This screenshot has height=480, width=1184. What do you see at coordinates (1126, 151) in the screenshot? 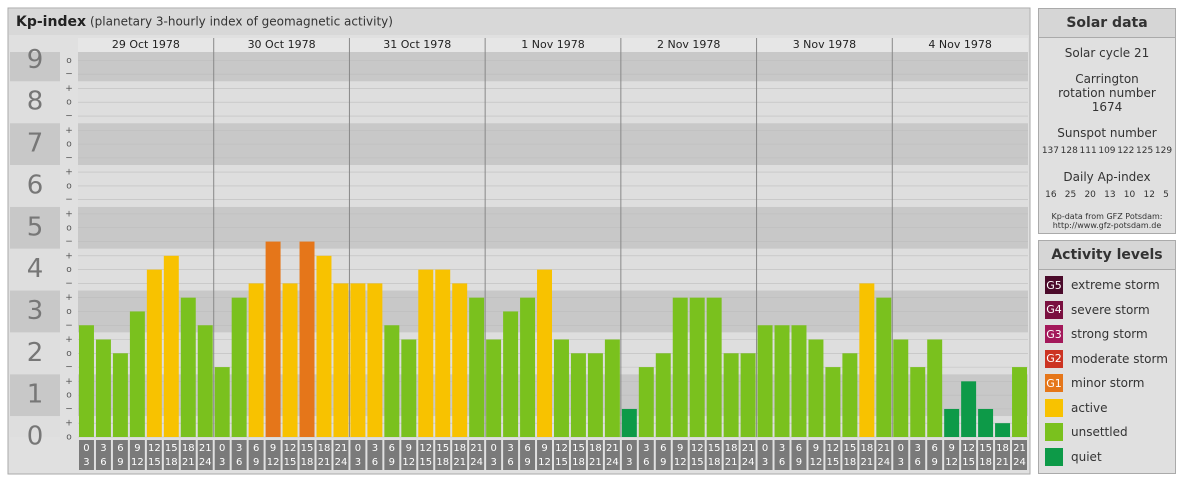
I see `sunspot-value: 122` at bounding box center [1126, 151].